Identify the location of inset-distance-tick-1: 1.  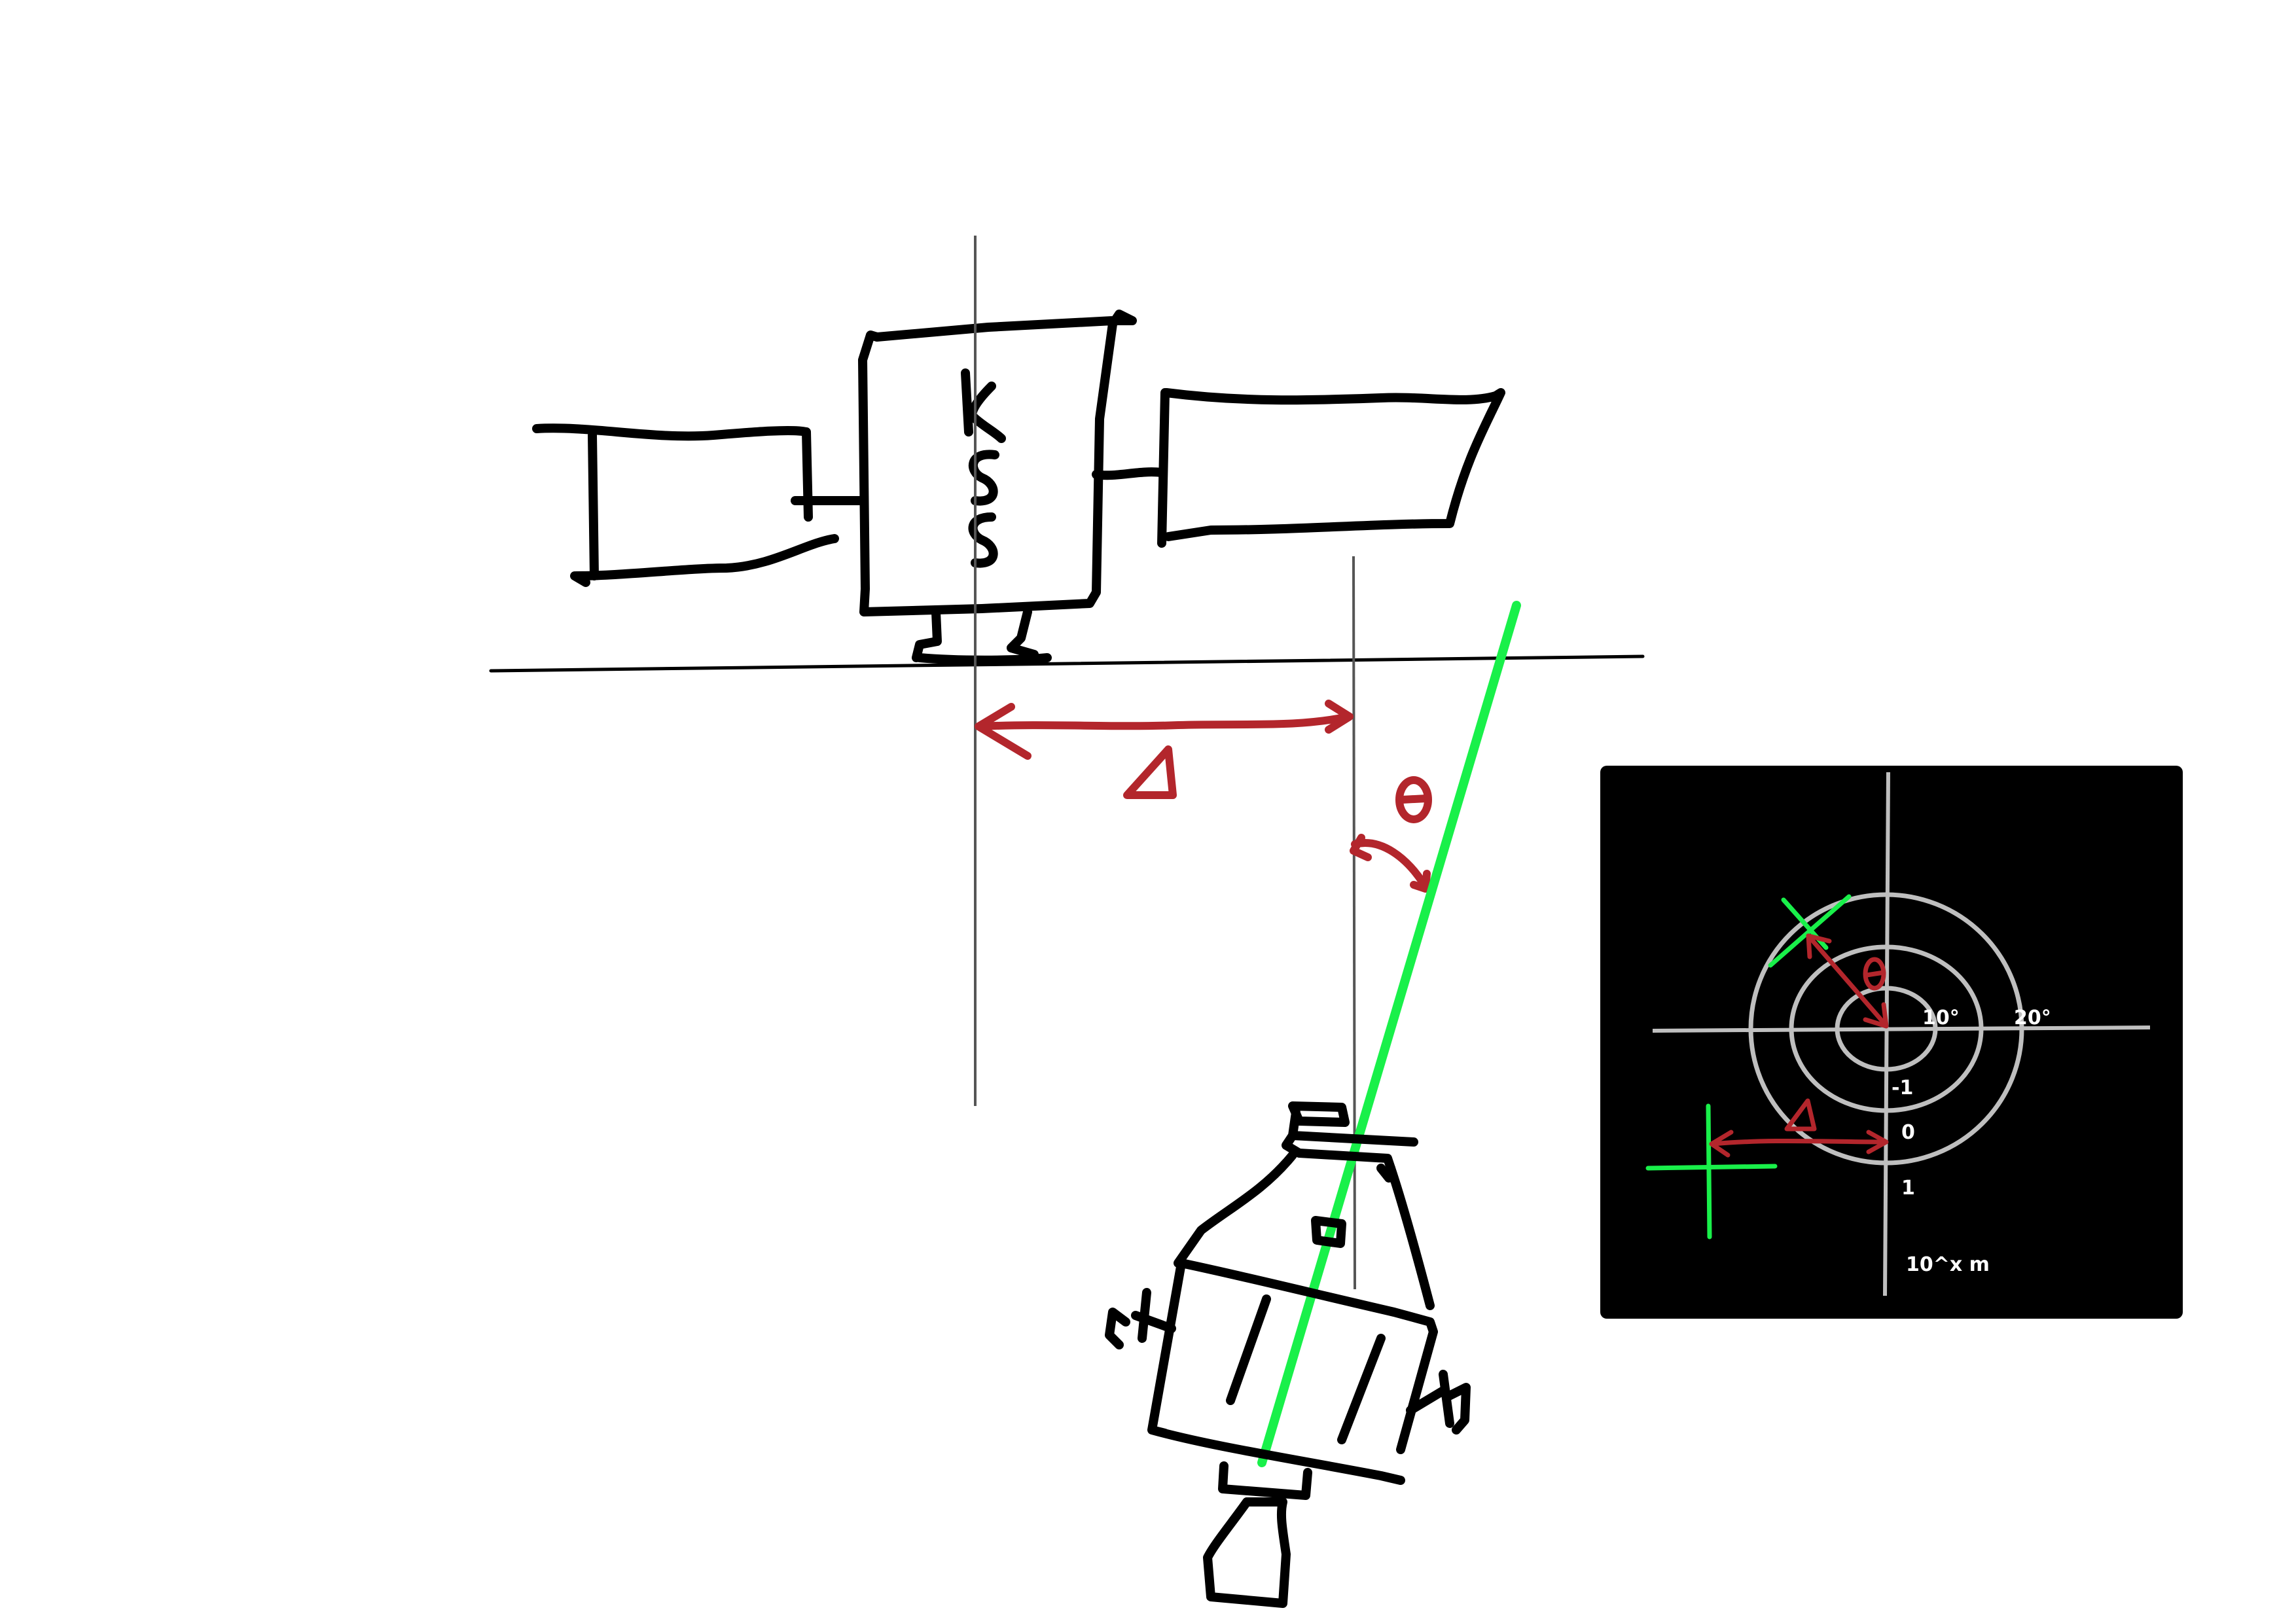
(1908, 1188).